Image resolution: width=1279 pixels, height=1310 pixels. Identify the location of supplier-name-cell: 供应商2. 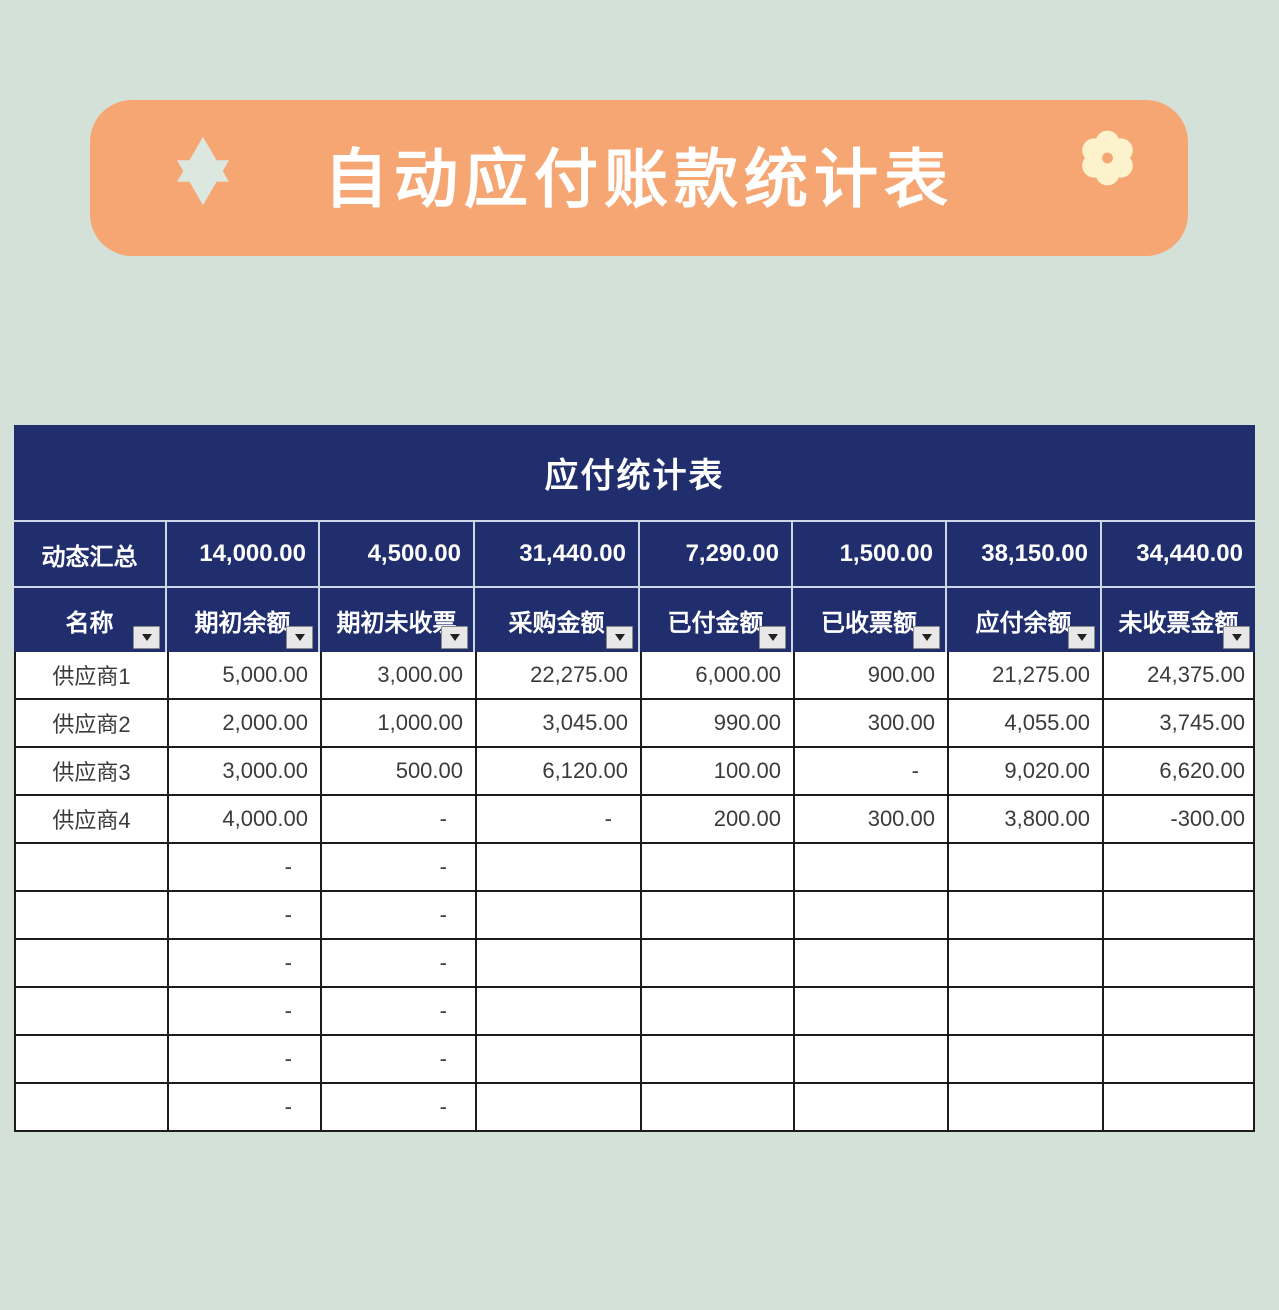
(91, 724).